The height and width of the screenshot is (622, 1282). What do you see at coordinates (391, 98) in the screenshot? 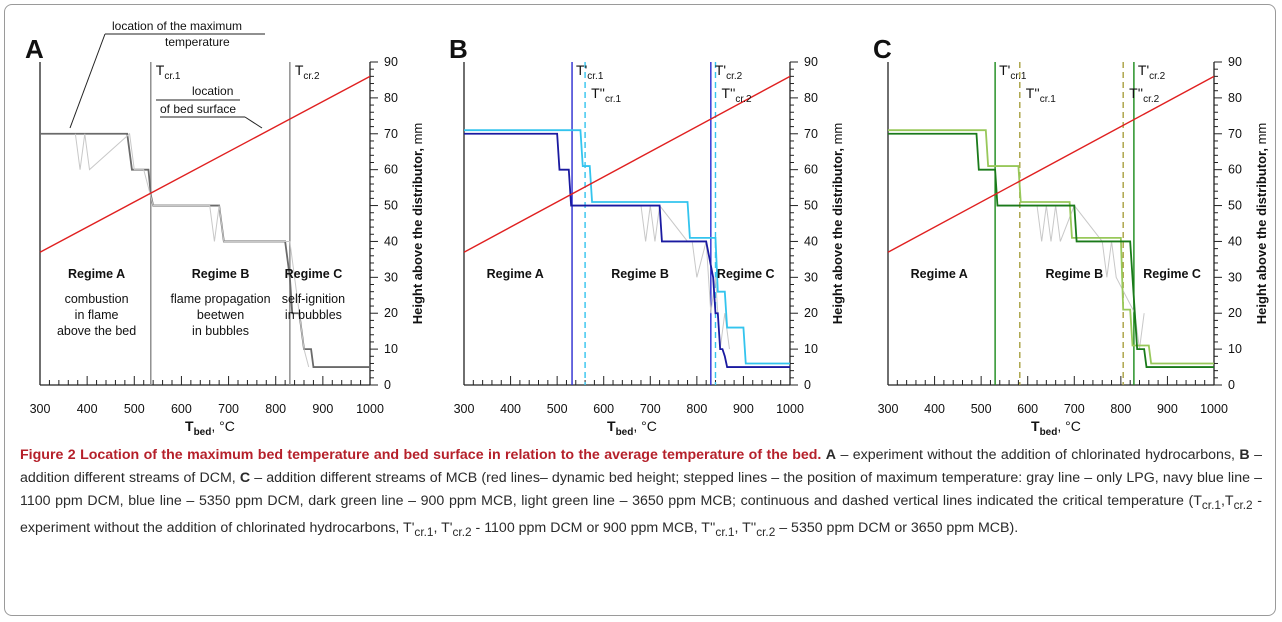
I see `y-tick-label: 80` at bounding box center [391, 98].